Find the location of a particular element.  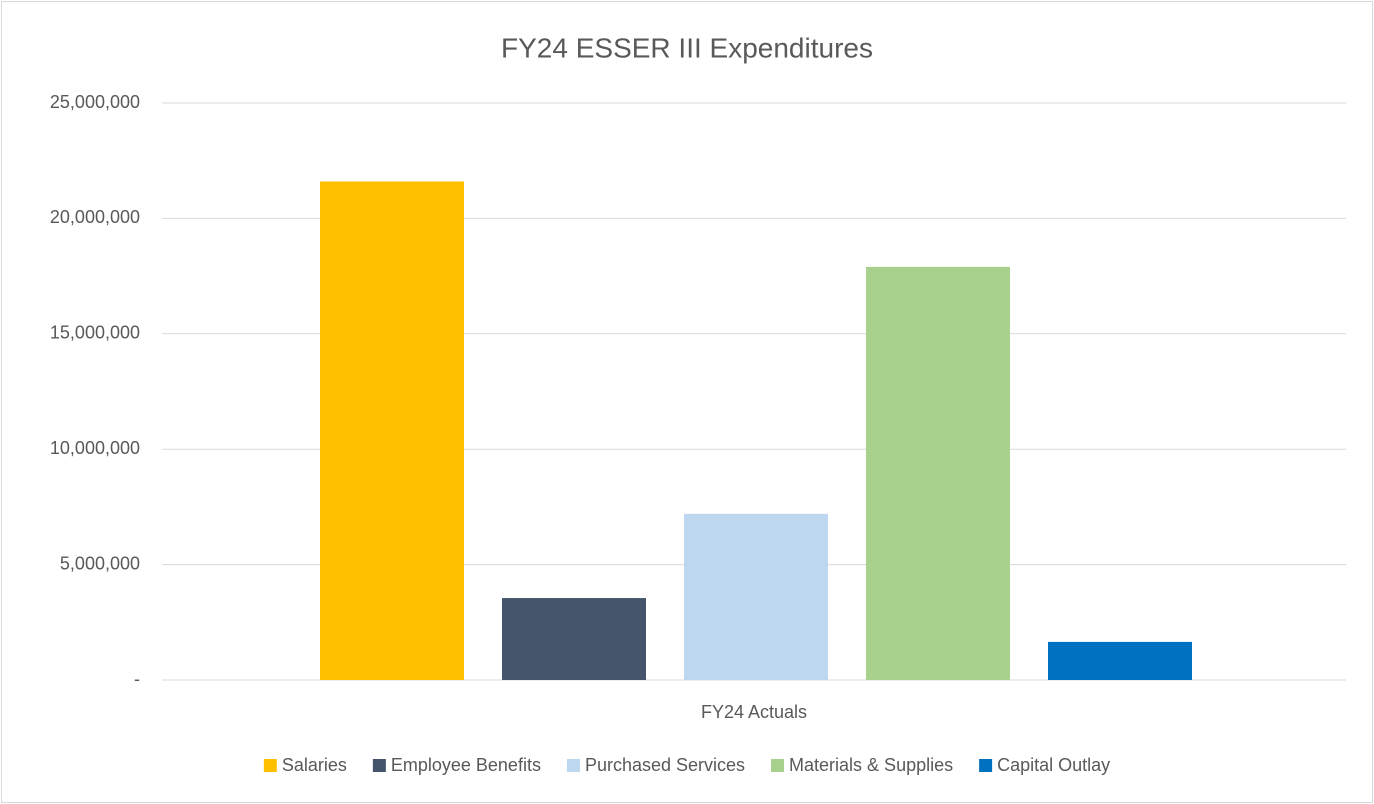

chart-title: FY24 ESSER III Expenditures is located at coordinates (687, 47).